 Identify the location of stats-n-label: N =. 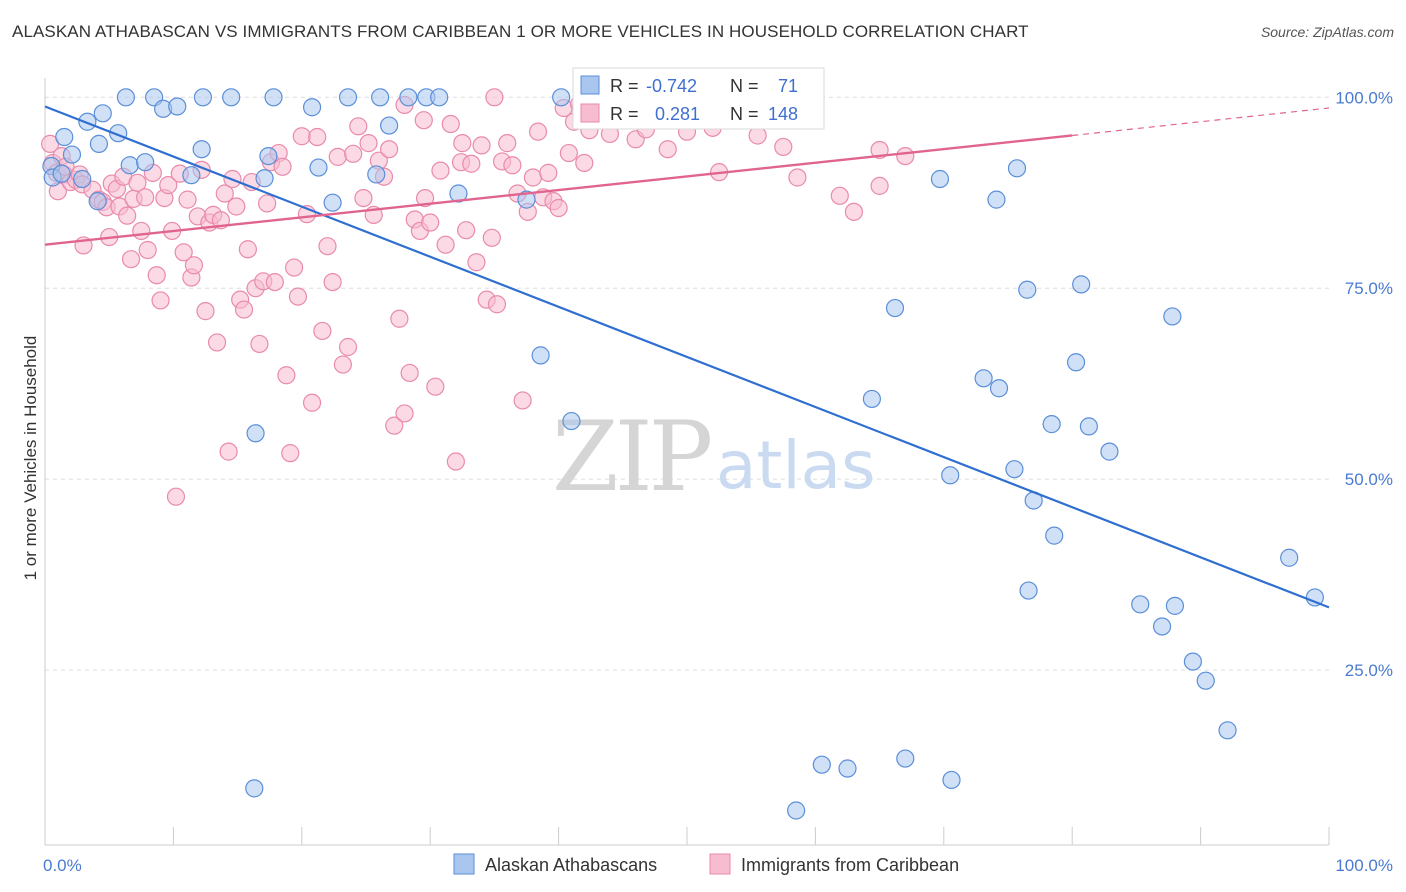
(744, 86).